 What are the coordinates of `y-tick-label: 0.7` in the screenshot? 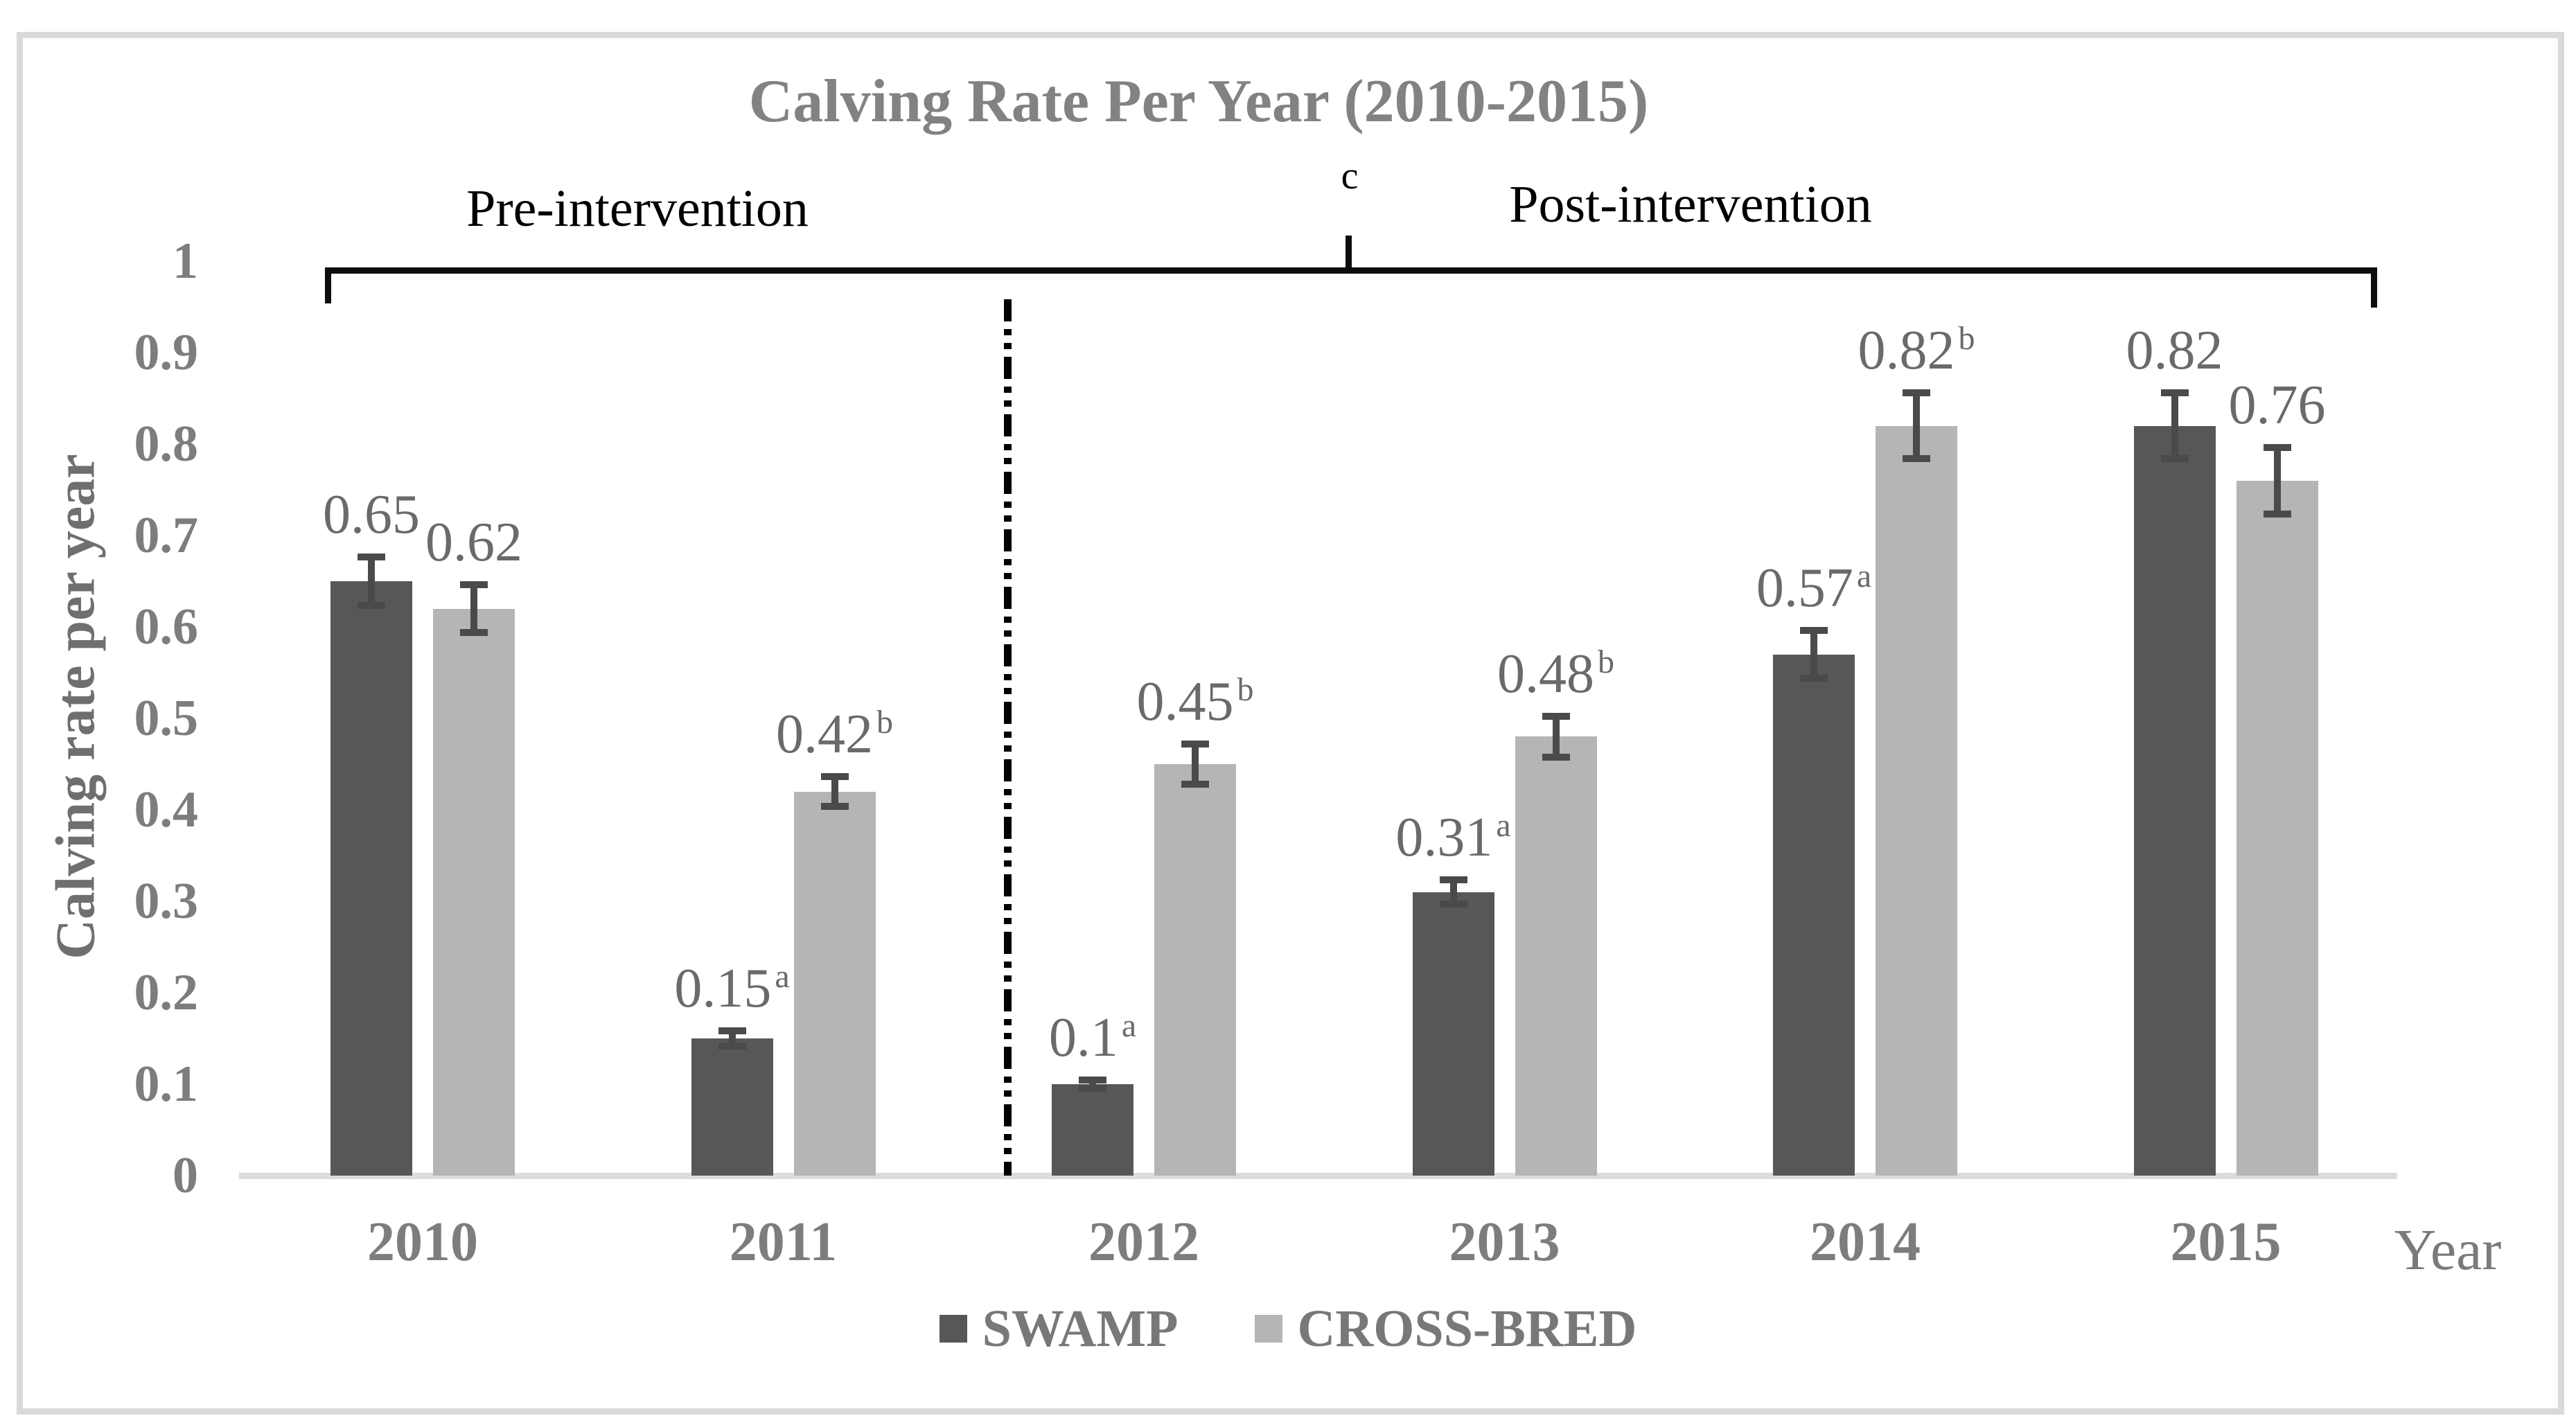 It's located at (166, 535).